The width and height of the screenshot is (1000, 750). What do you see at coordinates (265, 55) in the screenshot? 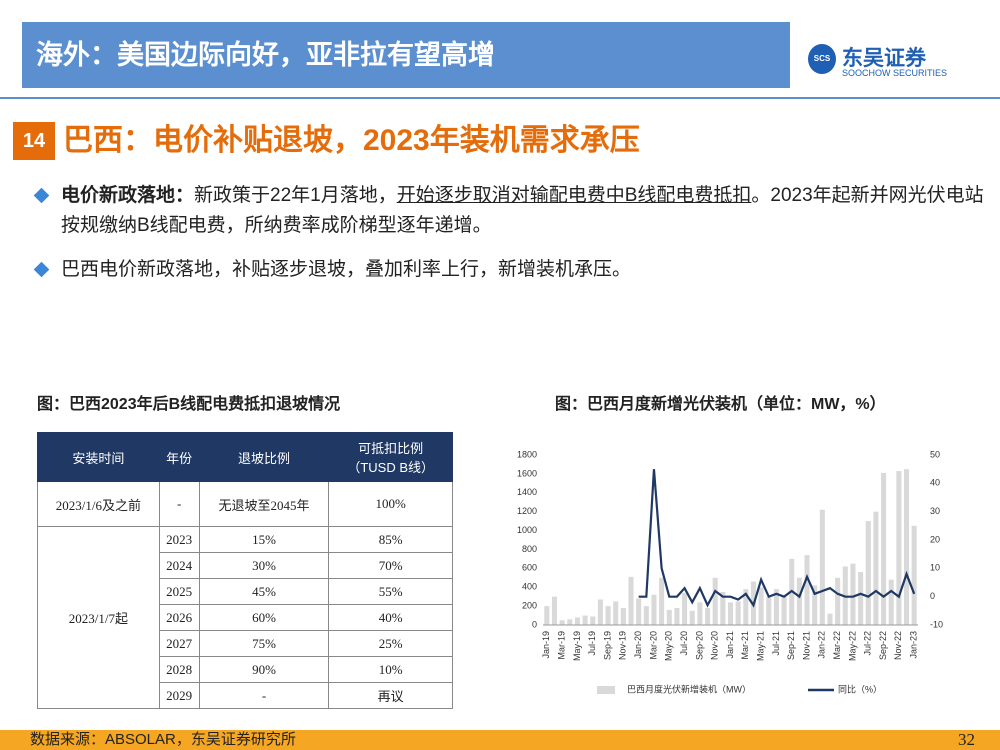
I see `header-title: 海外：美国边际向好，亚非拉有望高增` at bounding box center [265, 55].